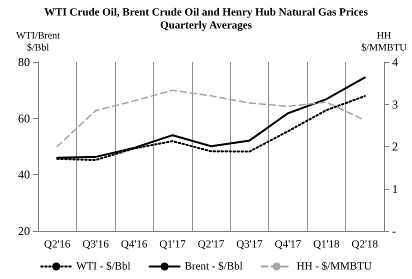  What do you see at coordinates (103, 266) in the screenshot?
I see `legend-label: WTI - $/Bbl` at bounding box center [103, 266].